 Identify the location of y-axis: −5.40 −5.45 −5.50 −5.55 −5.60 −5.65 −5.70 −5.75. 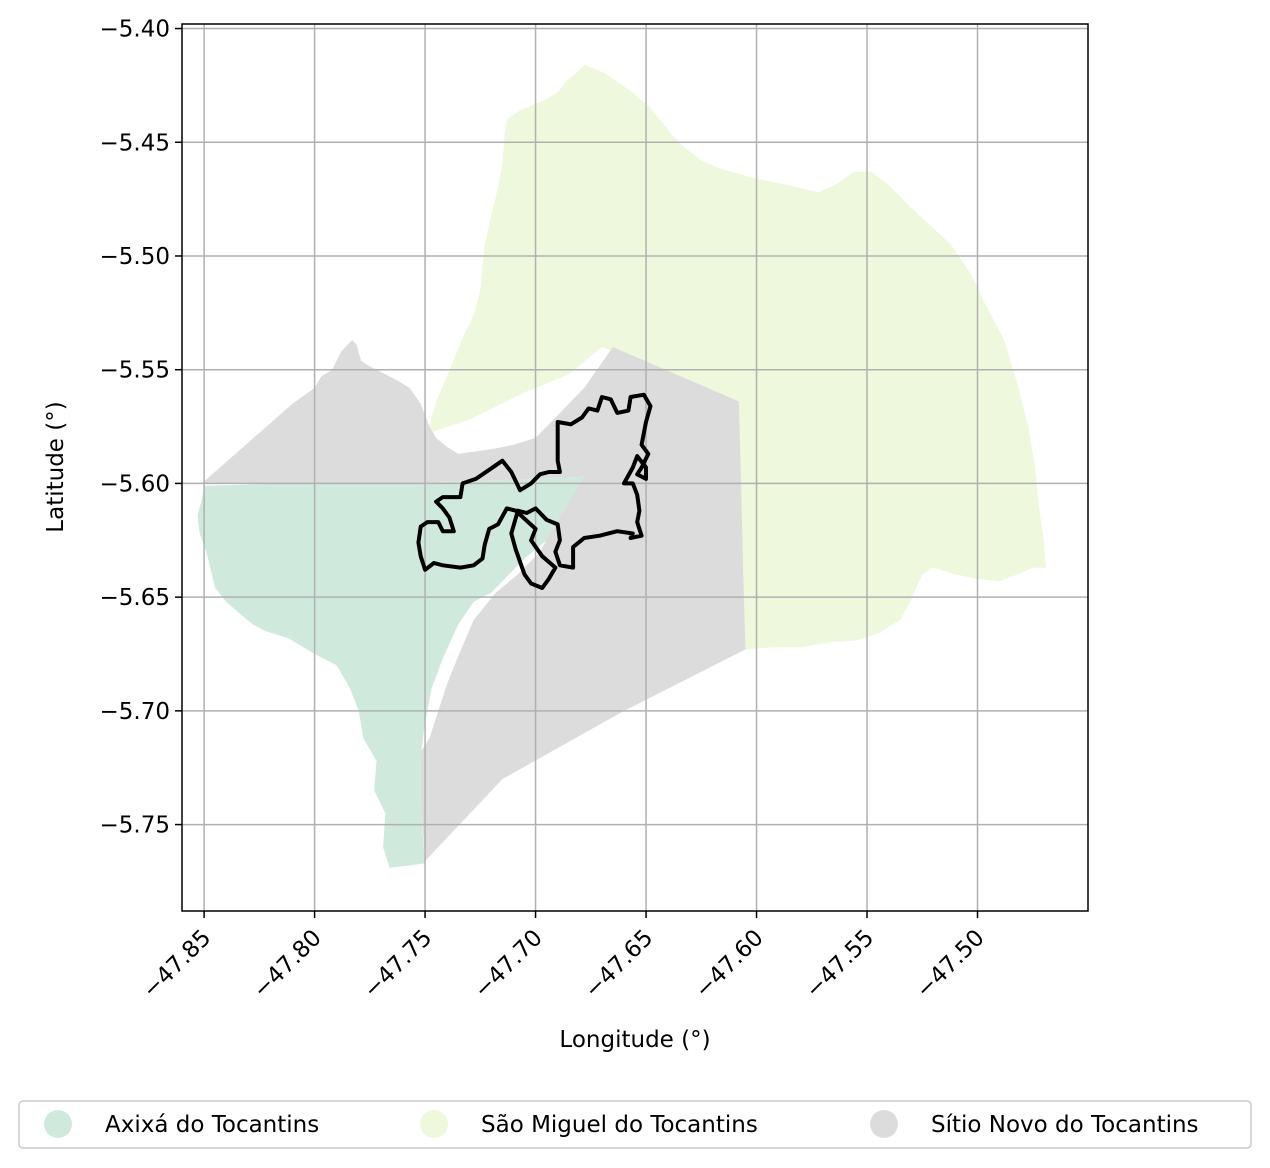
(141, 428).